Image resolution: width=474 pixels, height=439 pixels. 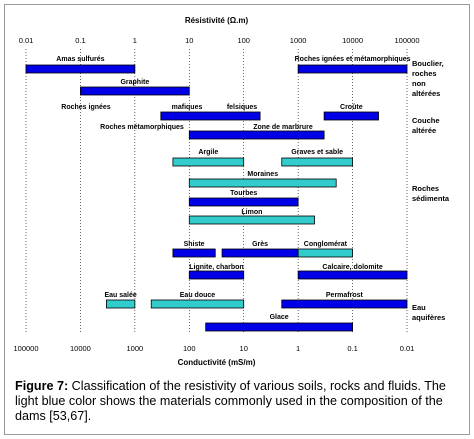 What do you see at coordinates (419, 307) in the screenshot?
I see `group-label: Eau` at bounding box center [419, 307].